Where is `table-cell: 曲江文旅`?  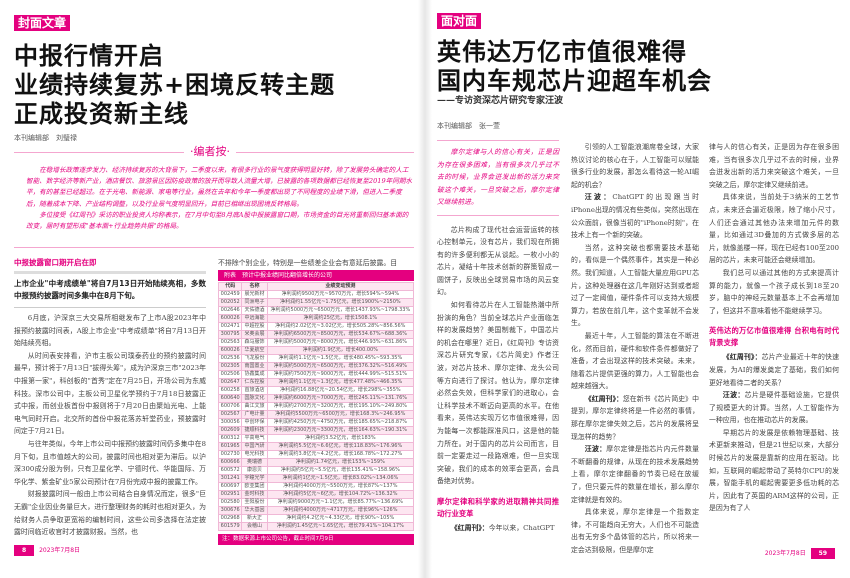 table-cell: 曲江文旅 is located at coordinates (254, 406).